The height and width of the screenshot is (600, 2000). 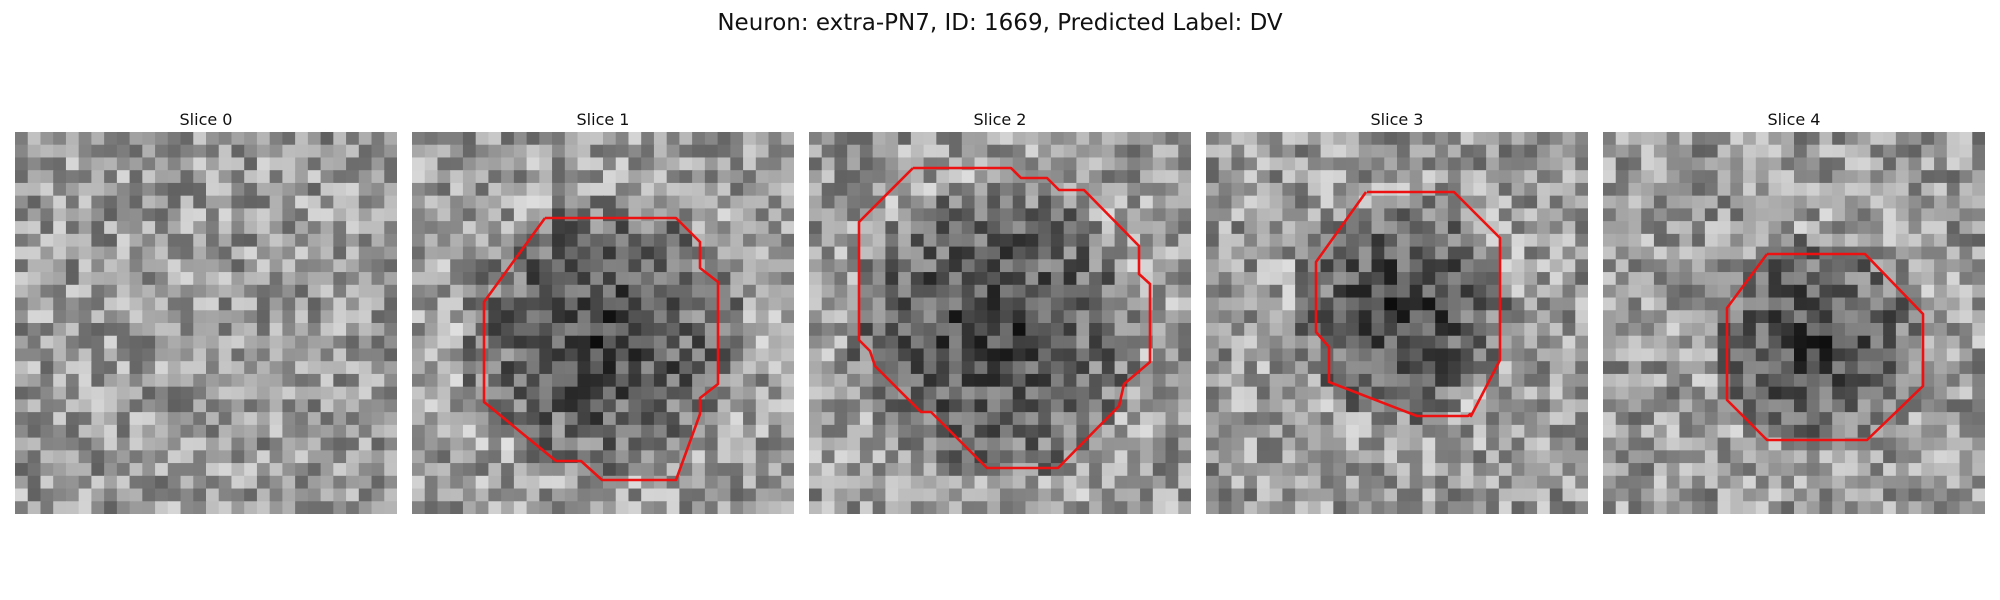 What do you see at coordinates (1794, 120) in the screenshot?
I see `slice-title: Slice 4` at bounding box center [1794, 120].